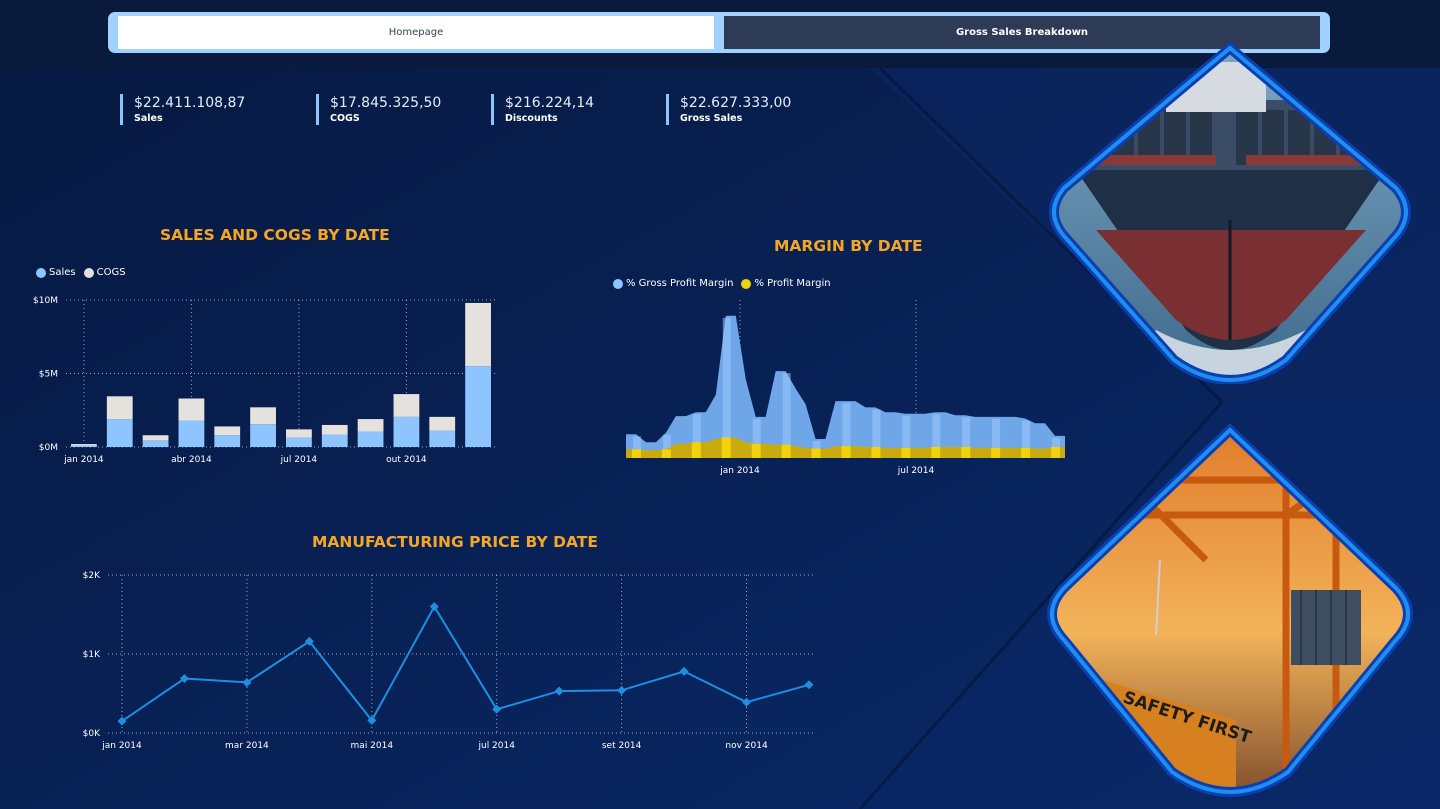  I want to click on kpi-label: Sales, so click(148, 118).